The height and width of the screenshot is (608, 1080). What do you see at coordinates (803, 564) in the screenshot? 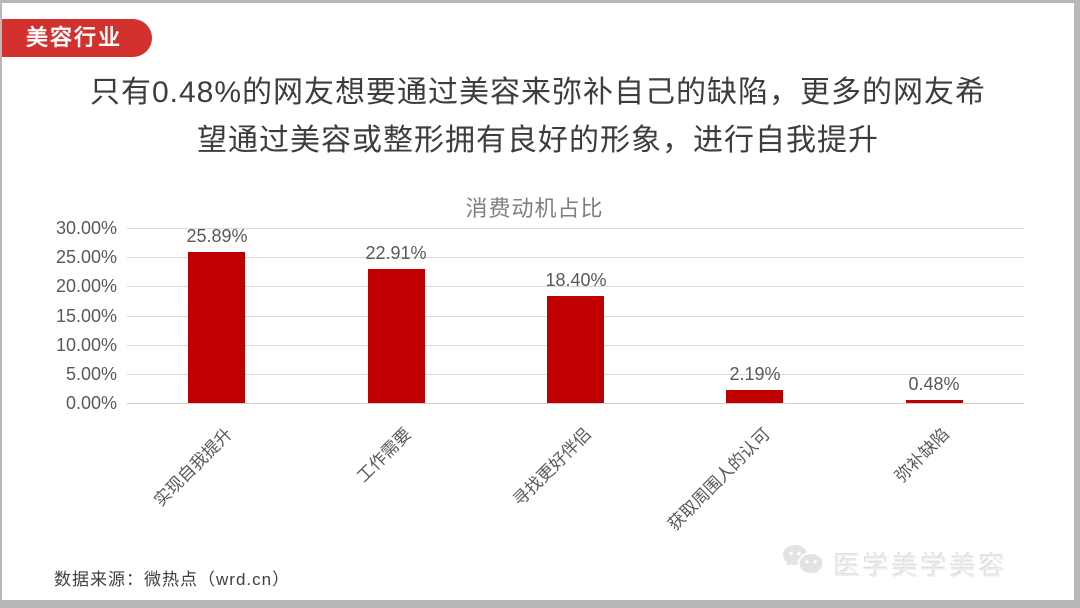
I see `wechat-icon` at bounding box center [803, 564].